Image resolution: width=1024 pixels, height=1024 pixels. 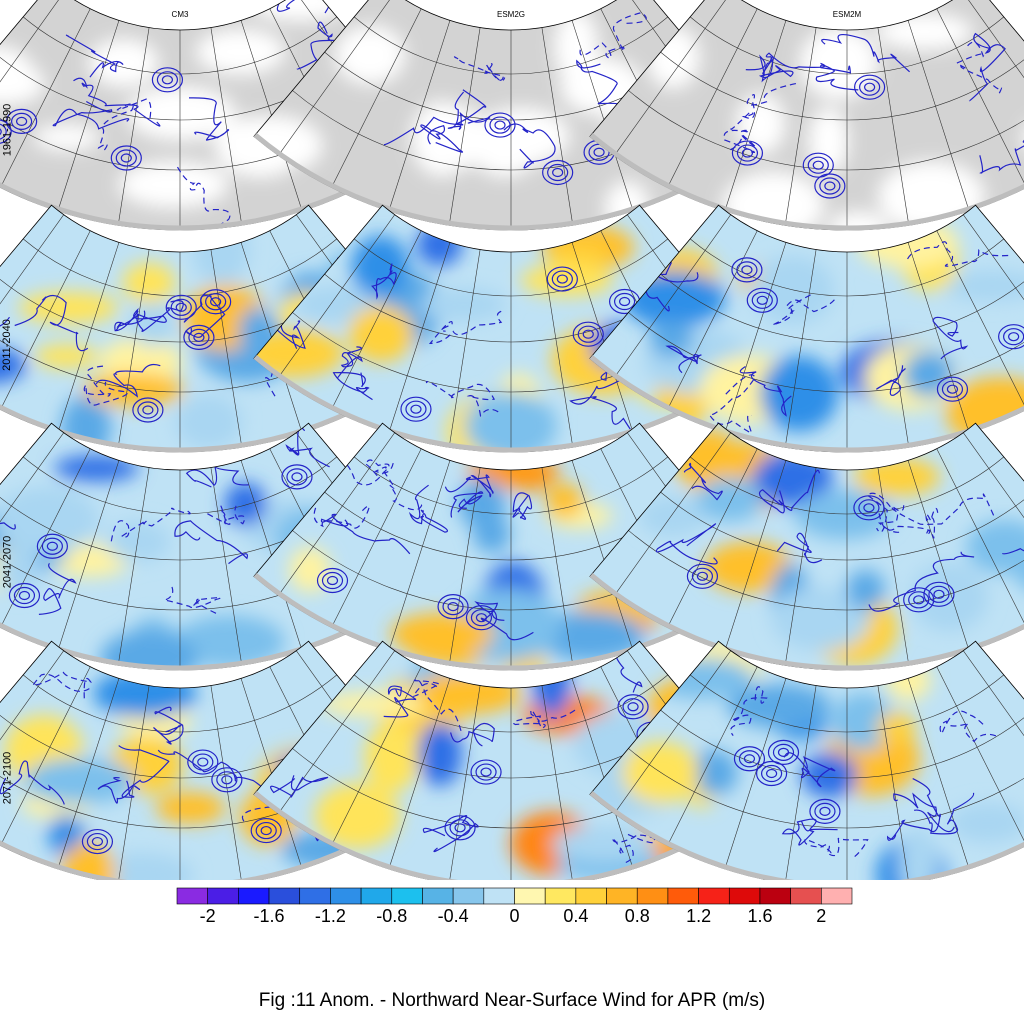 What do you see at coordinates (847, 14) in the screenshot?
I see `column-title-2: ESM2M` at bounding box center [847, 14].